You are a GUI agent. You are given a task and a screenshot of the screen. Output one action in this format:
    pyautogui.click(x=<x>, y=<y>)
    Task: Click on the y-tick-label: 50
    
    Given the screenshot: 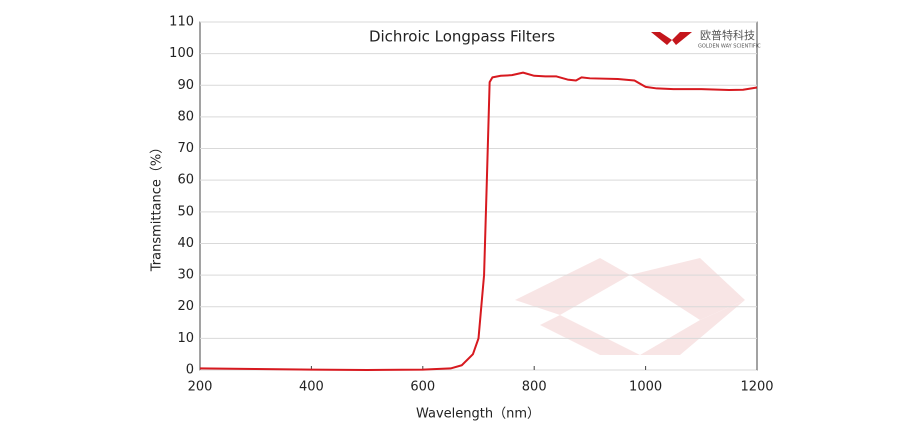 What is the action you would take?
    pyautogui.click(x=185, y=211)
    